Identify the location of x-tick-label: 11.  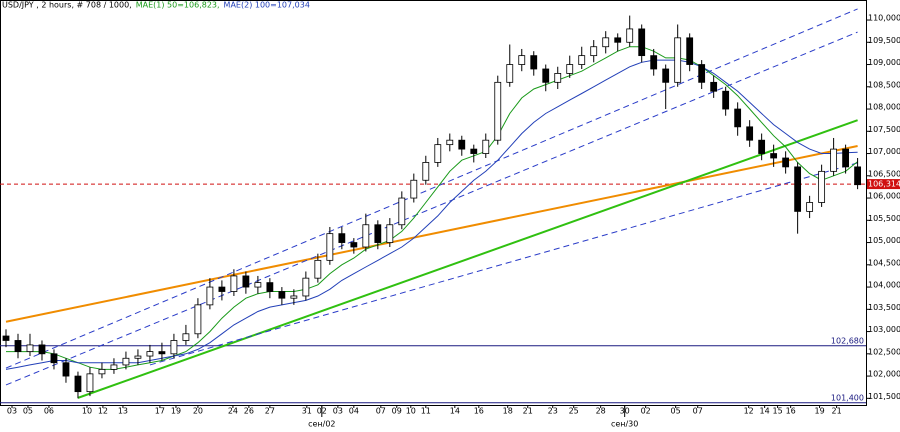
(426, 411).